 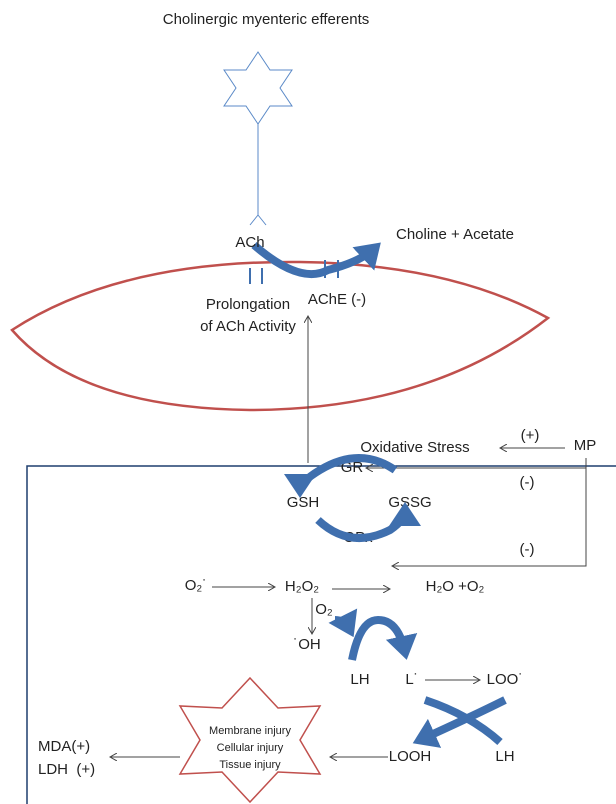 I want to click on label: Membrane injury, so click(x=250, y=731).